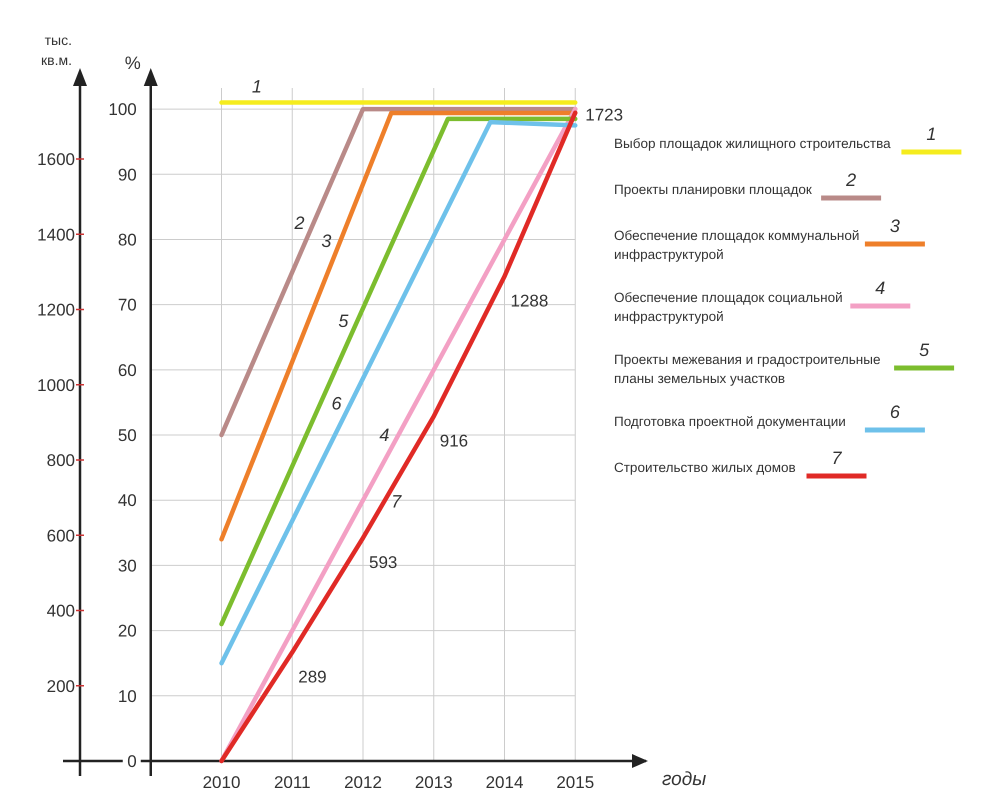 This screenshot has height=796, width=997. I want to click on text: 3, so click(895, 226).